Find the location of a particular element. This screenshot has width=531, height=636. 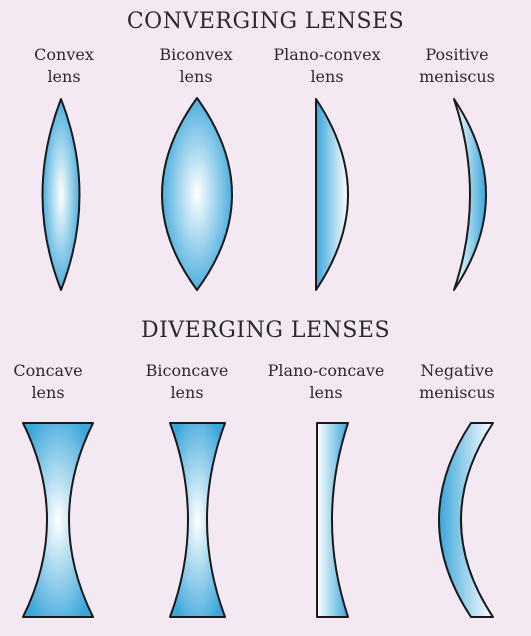

convex-lens-shape is located at coordinates (61, 194).